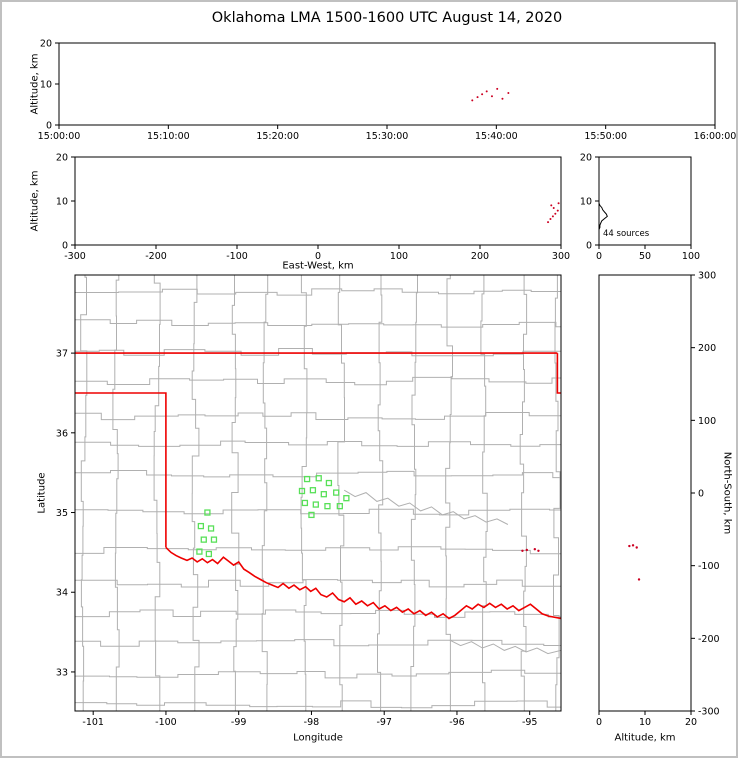 The height and width of the screenshot is (758, 738). What do you see at coordinates (277, 136) in the screenshot?
I see `tick-label: 15:20:00` at bounding box center [277, 136].